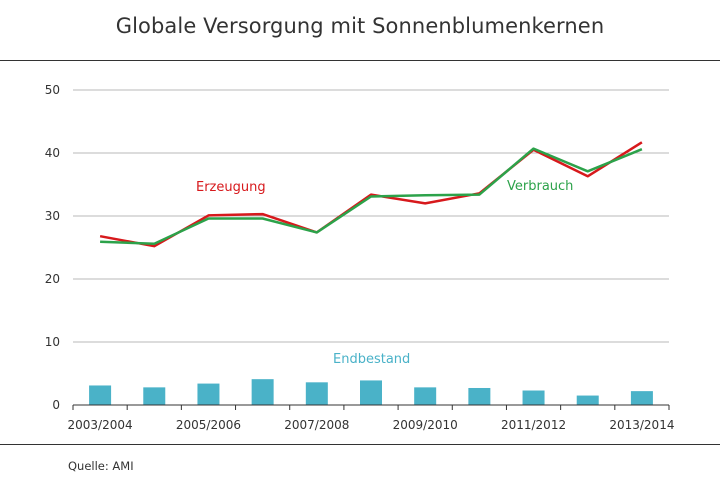 The image size is (720, 493). Describe the element at coordinates (52, 342) in the screenshot. I see `y-tick-label: 10` at that location.